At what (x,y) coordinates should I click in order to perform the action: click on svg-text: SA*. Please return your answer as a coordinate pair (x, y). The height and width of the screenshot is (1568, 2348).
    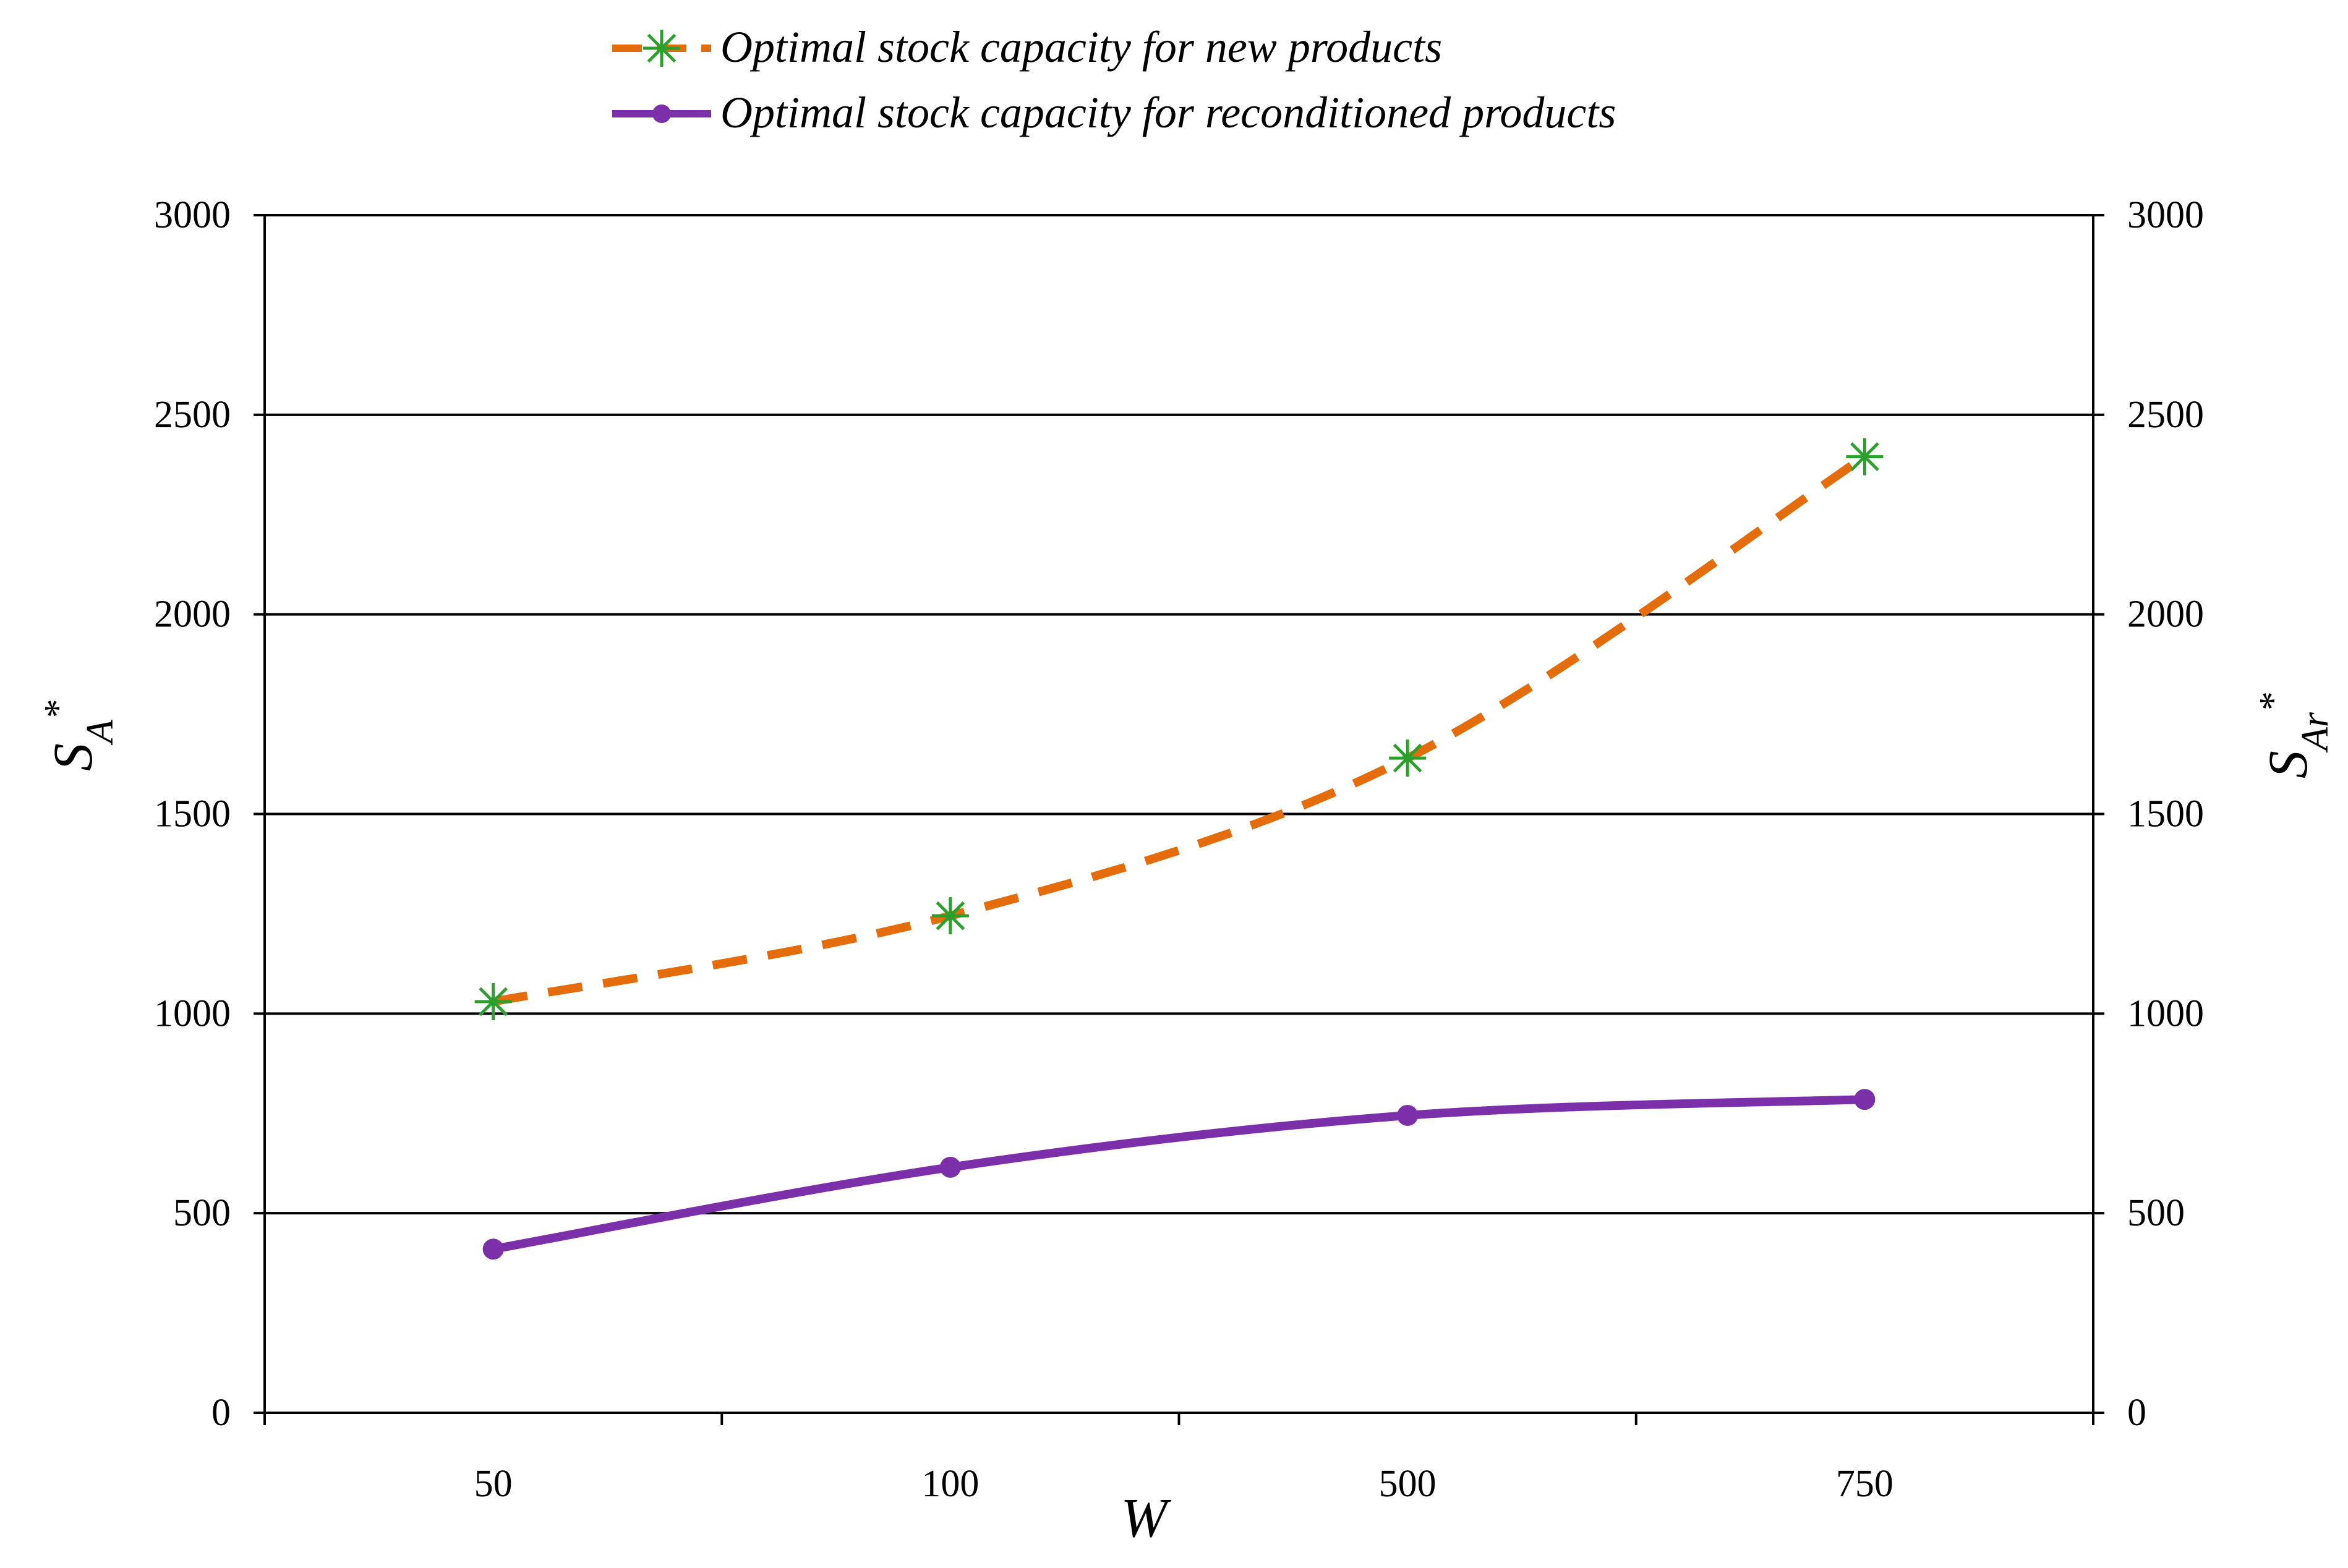
    Looking at the image, I should click on (79, 736).